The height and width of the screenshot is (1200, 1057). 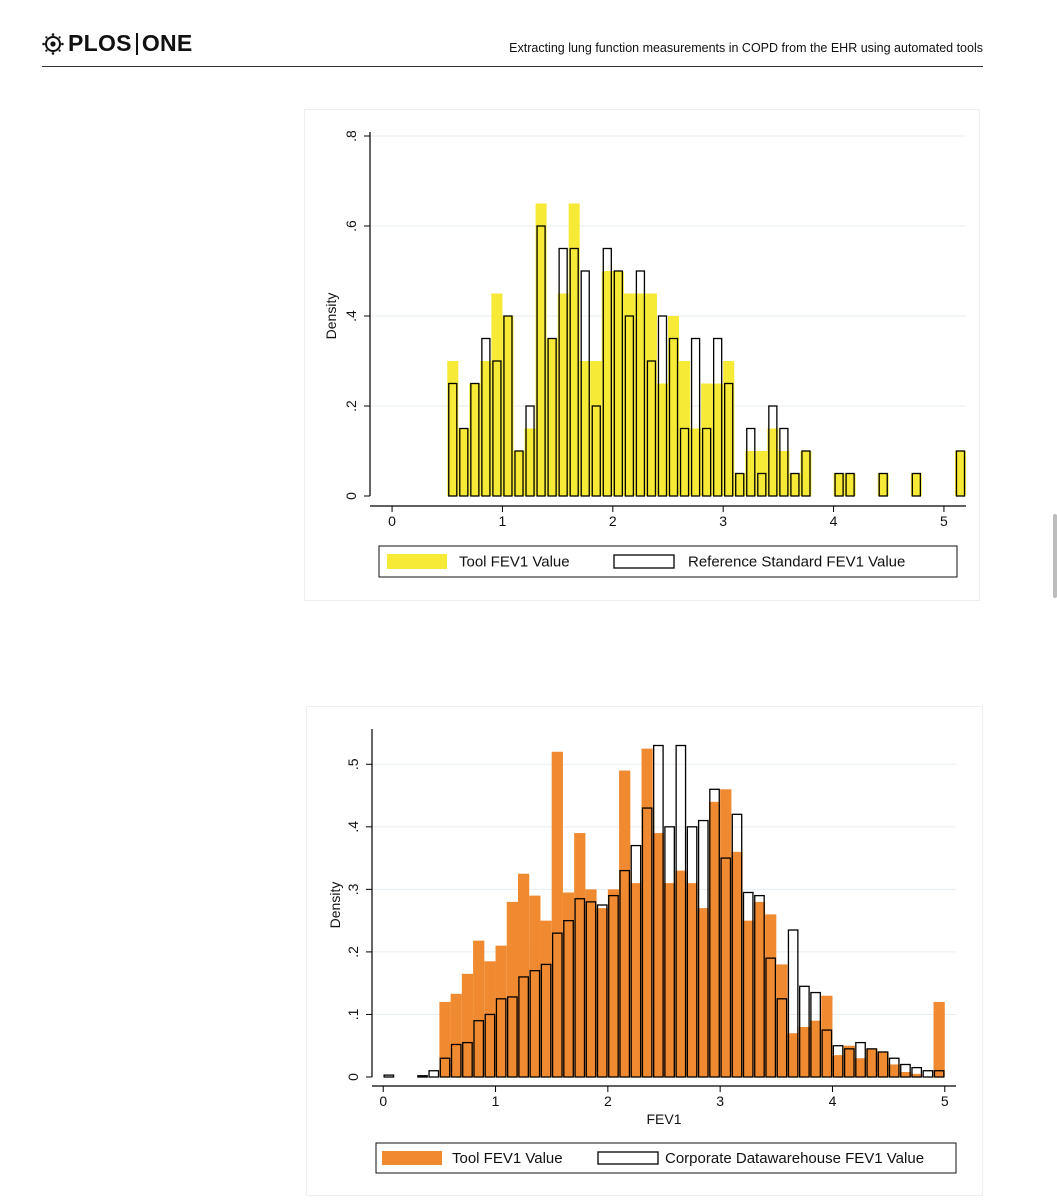 What do you see at coordinates (353, 952) in the screenshot?
I see `y-tick-label: .2` at bounding box center [353, 952].